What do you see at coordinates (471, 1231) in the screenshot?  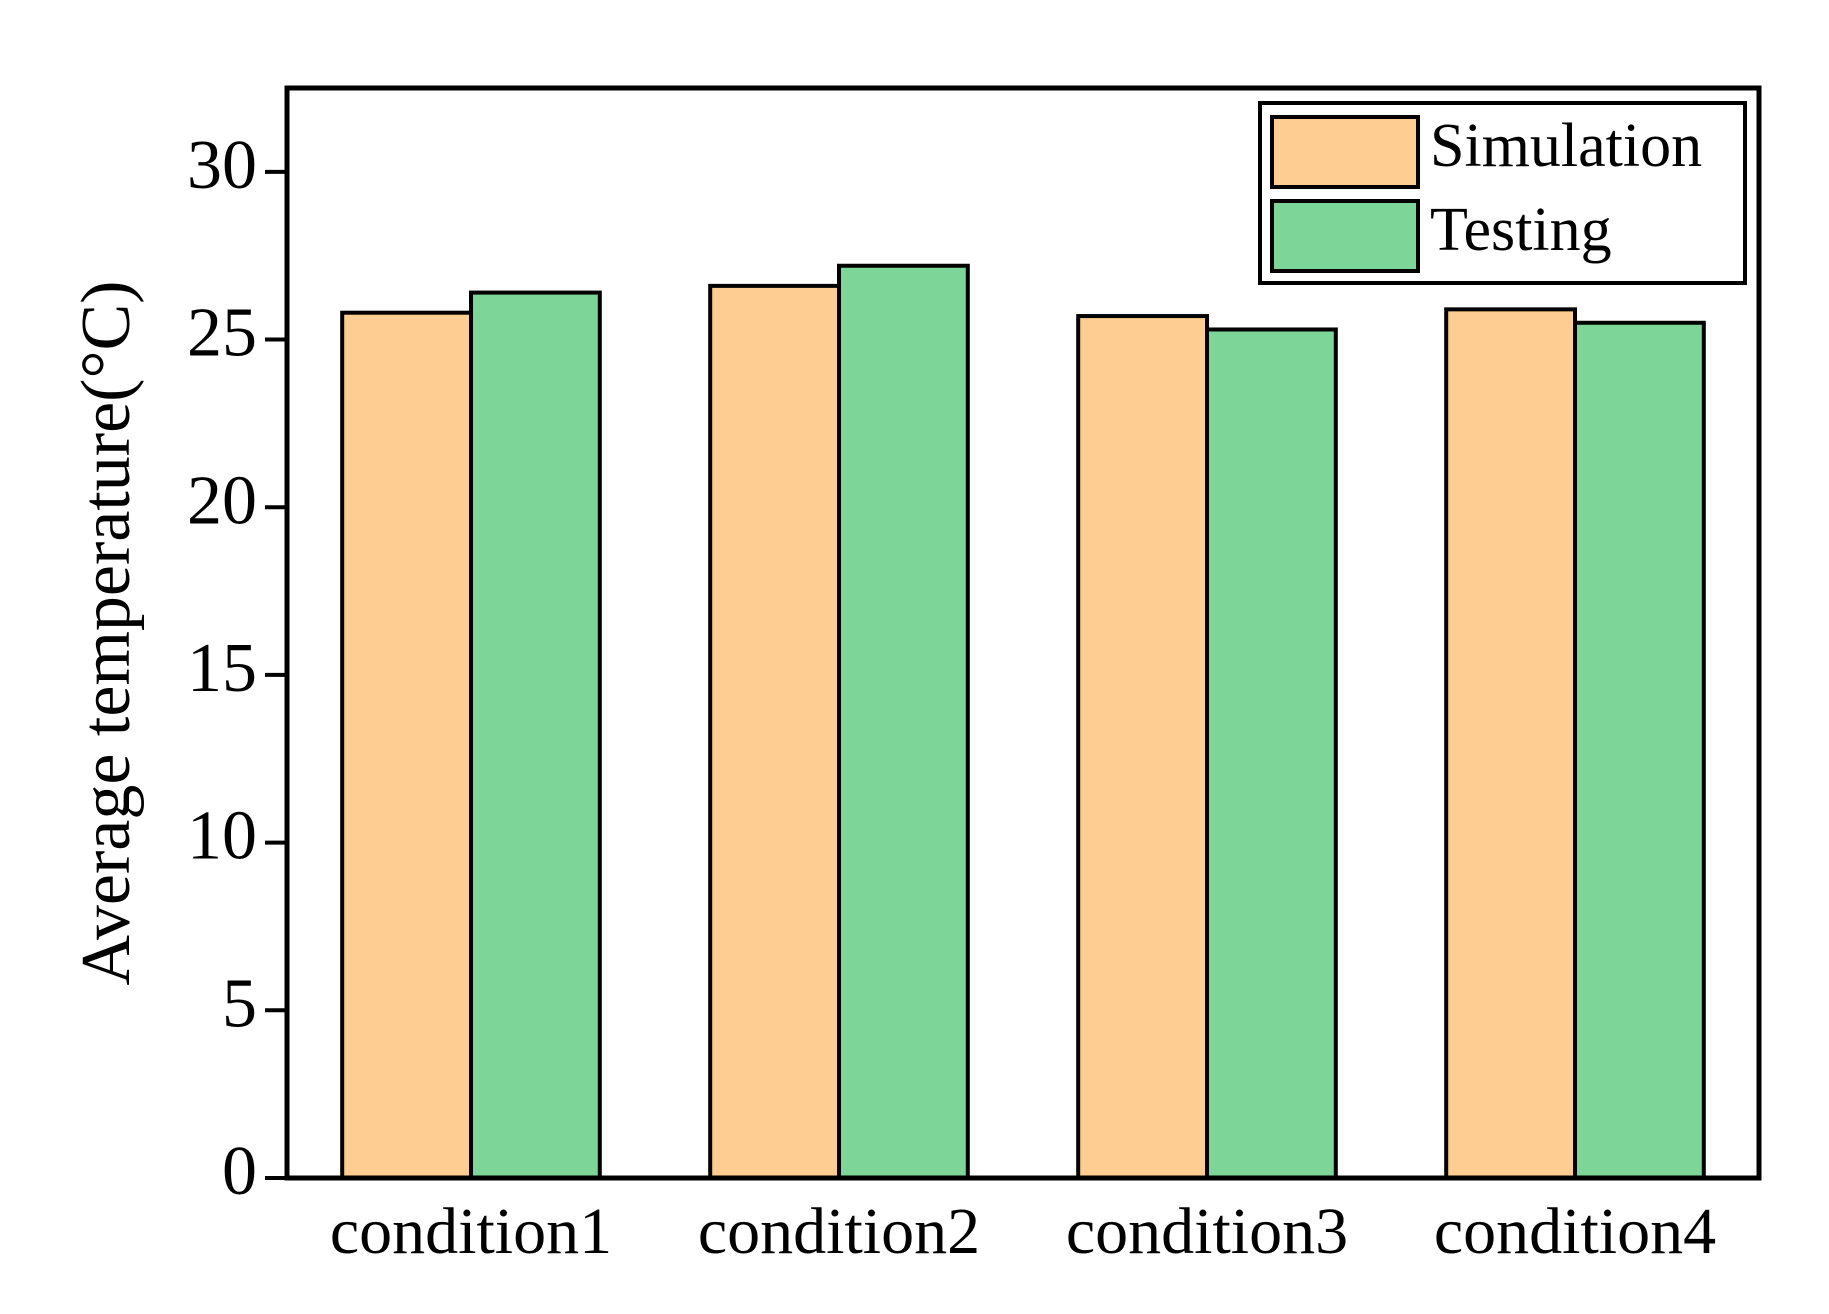 I see `x-tick-label: condition1` at bounding box center [471, 1231].